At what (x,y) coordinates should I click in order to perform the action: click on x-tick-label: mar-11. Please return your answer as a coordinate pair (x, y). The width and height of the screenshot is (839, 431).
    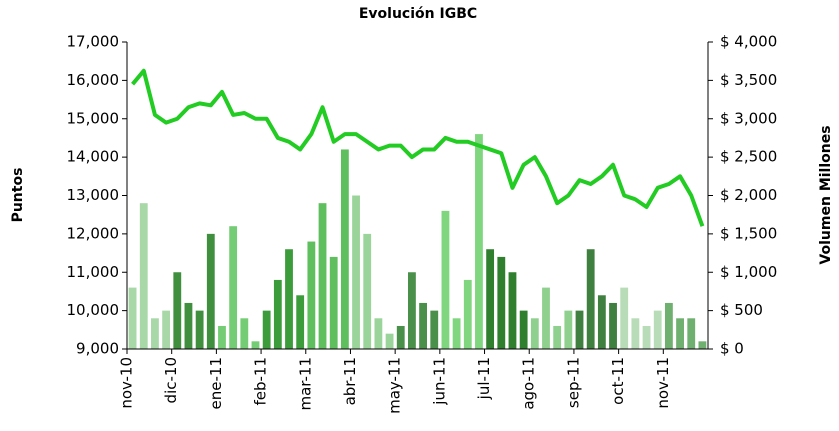
    Looking at the image, I should click on (305, 384).